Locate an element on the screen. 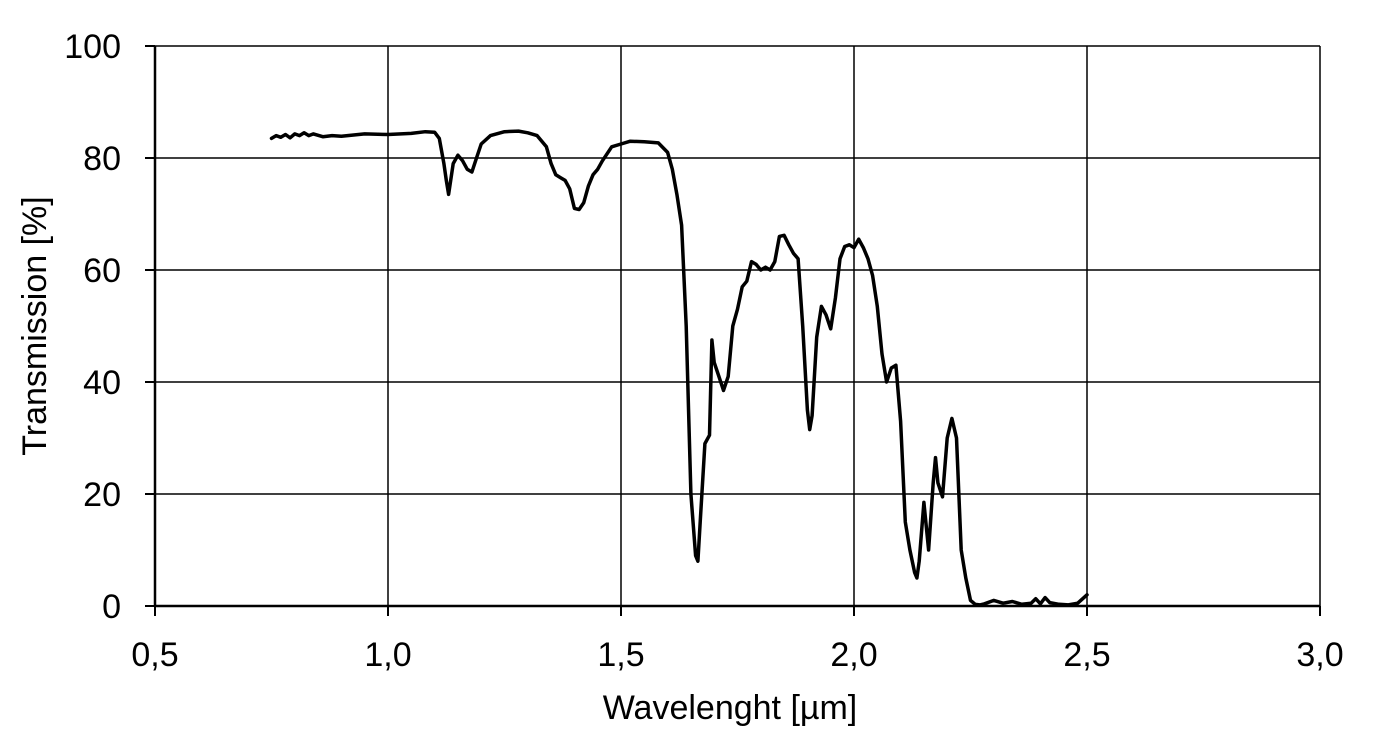 The height and width of the screenshot is (748, 1375). y-tick-label: 20 is located at coordinates (102, 495).